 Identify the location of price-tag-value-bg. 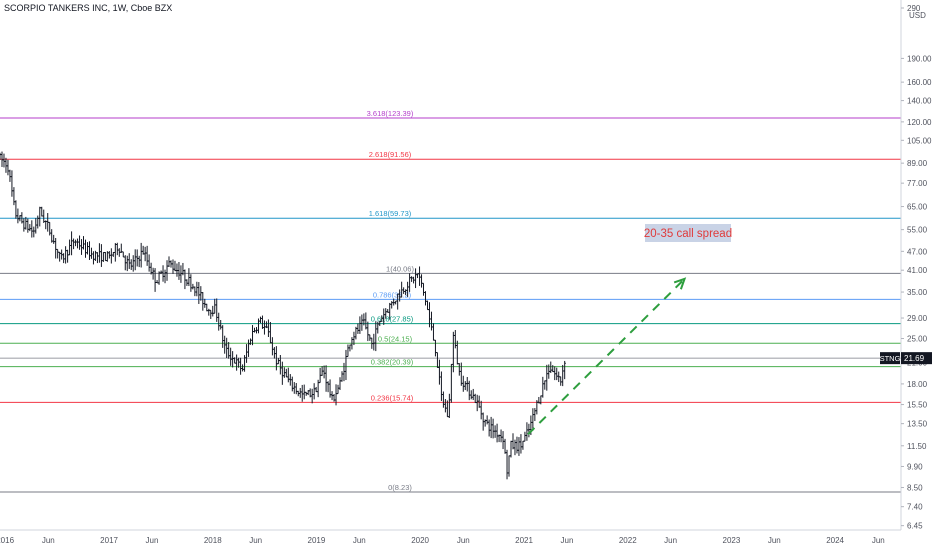
(916, 358).